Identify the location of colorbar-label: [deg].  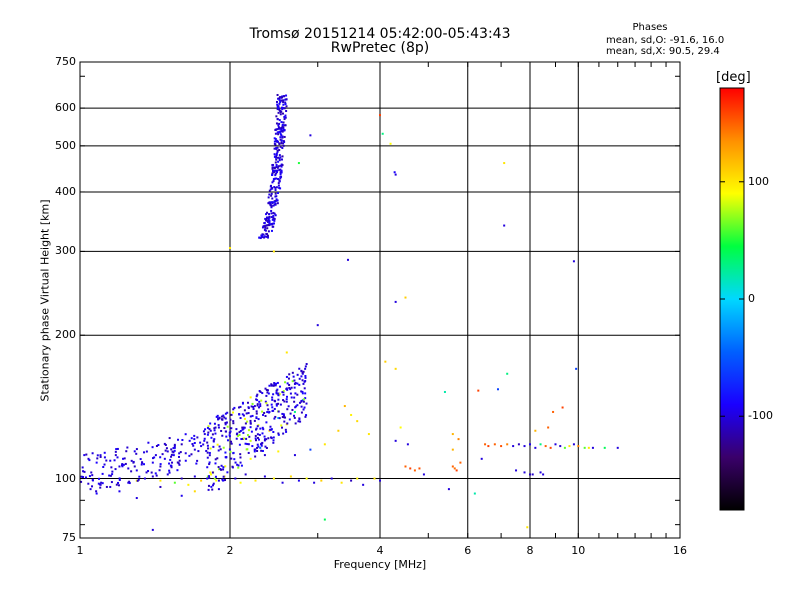
(733, 77).